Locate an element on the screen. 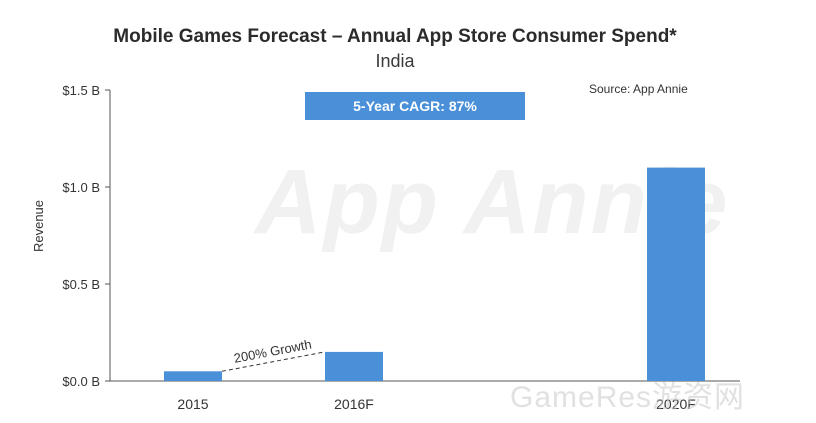  x-tick-label: 2016F is located at coordinates (354, 404).